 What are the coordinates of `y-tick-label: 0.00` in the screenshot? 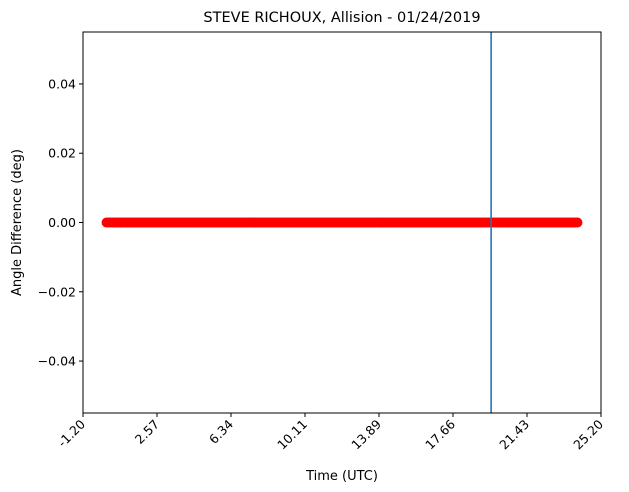 It's located at (62, 222).